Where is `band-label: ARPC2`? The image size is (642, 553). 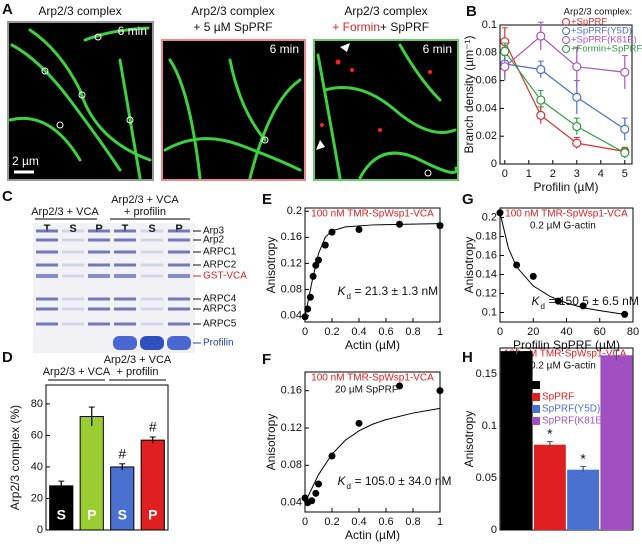
band-label: ARPC2 is located at coordinates (220, 265).